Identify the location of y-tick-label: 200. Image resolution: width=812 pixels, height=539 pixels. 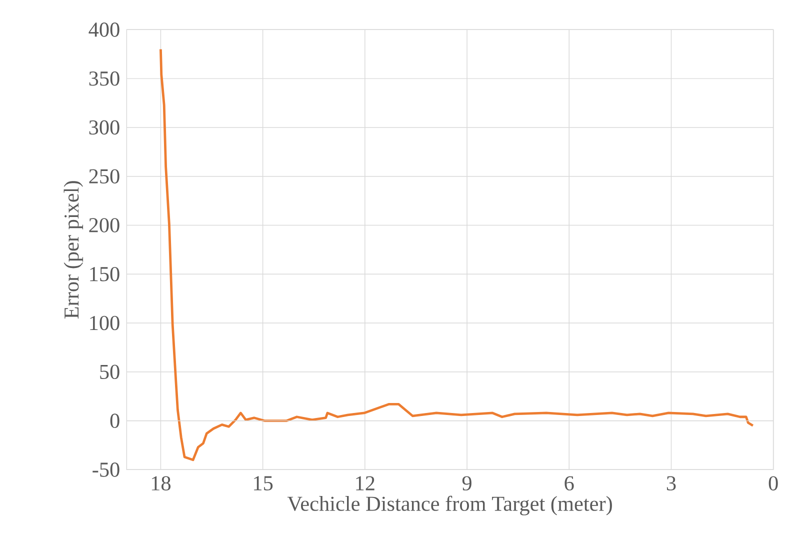
(104, 225).